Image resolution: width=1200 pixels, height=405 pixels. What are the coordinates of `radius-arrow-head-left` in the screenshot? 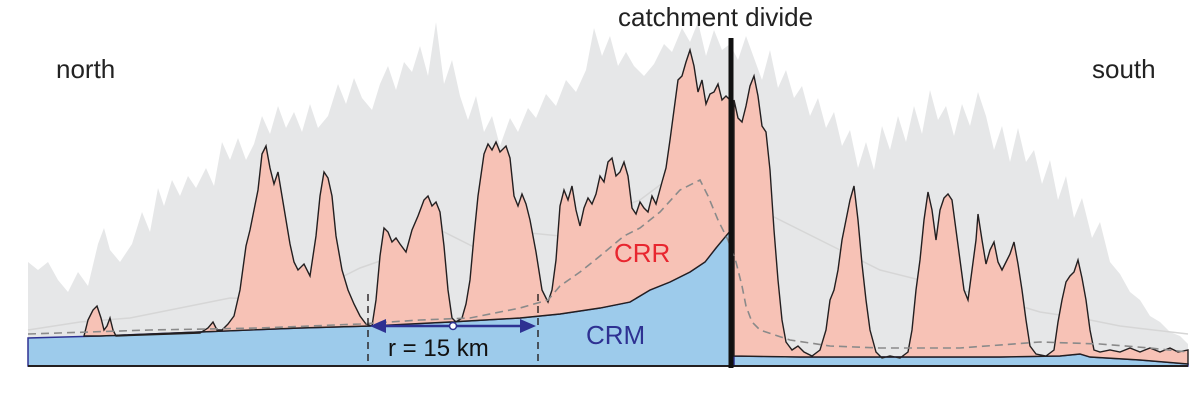 It's located at (378, 326).